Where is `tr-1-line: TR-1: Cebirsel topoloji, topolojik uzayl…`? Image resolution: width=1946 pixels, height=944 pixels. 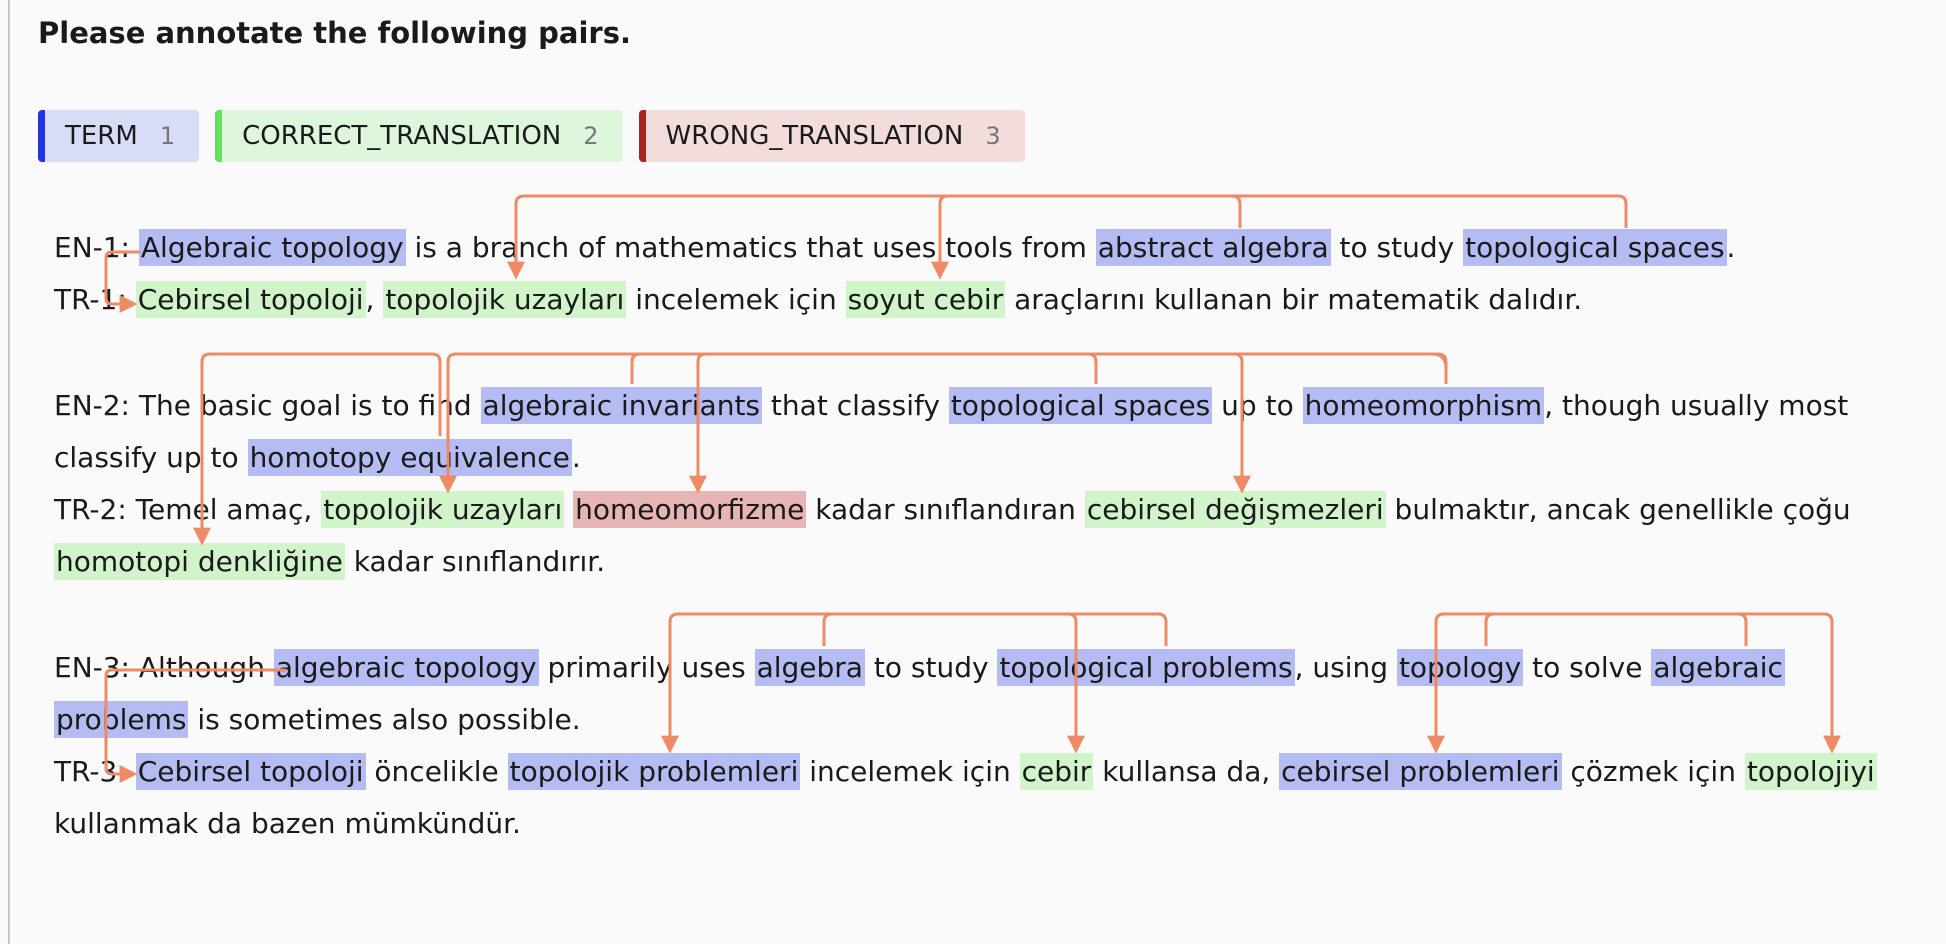 tr-1-line: TR-1: Cebirsel topoloji, topolojik uzayl… is located at coordinates (994, 300).